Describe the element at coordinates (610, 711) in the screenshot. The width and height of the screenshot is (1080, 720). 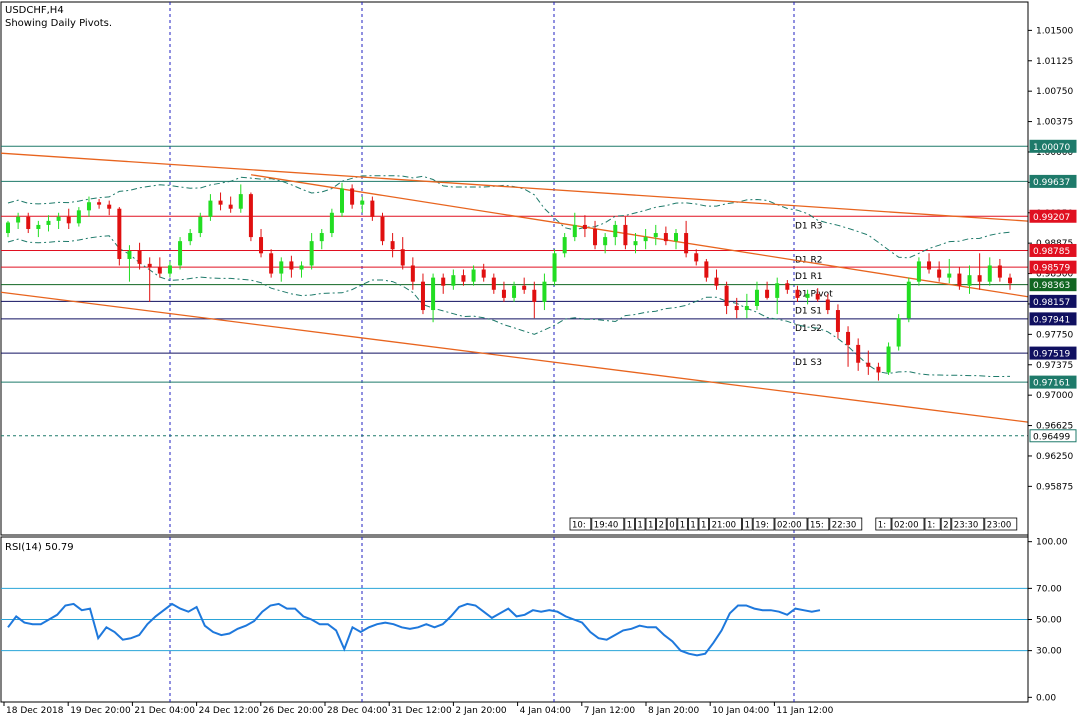
I see `x-tick-label-9: 7 Jan 12:00` at that location.